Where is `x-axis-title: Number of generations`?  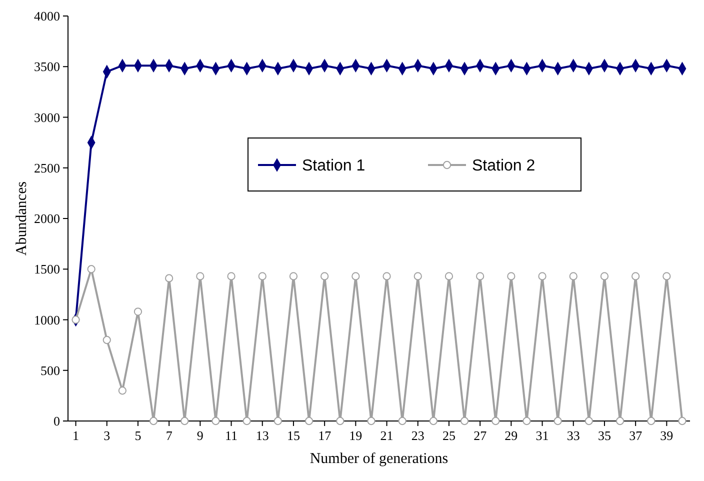 x-axis-title: Number of generations is located at coordinates (379, 459).